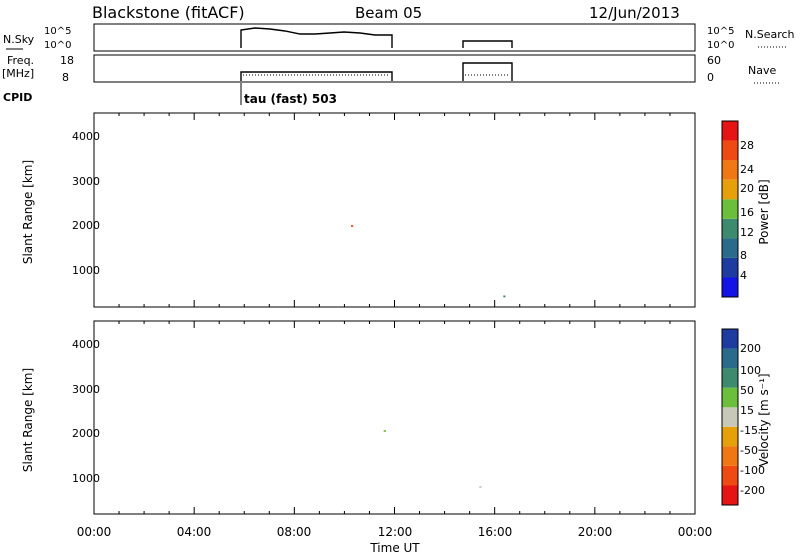  Describe the element at coordinates (595, 532) in the screenshot. I see `xtick-label: 20:00` at that location.